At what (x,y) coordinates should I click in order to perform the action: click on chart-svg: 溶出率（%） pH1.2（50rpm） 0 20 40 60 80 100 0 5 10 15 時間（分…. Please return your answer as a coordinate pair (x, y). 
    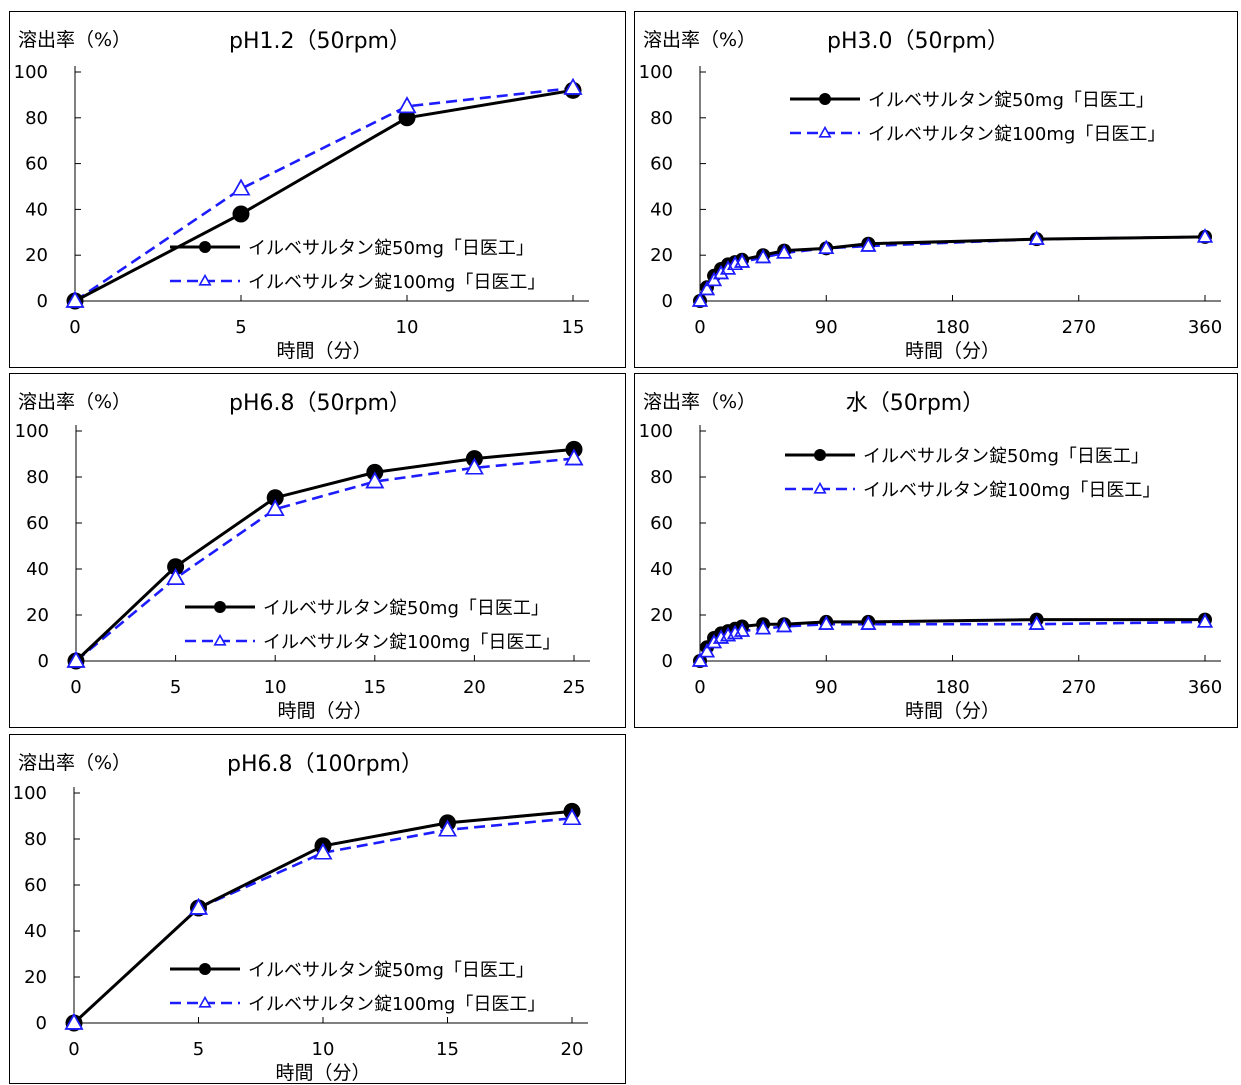
    Looking at the image, I should click on (301, 195).